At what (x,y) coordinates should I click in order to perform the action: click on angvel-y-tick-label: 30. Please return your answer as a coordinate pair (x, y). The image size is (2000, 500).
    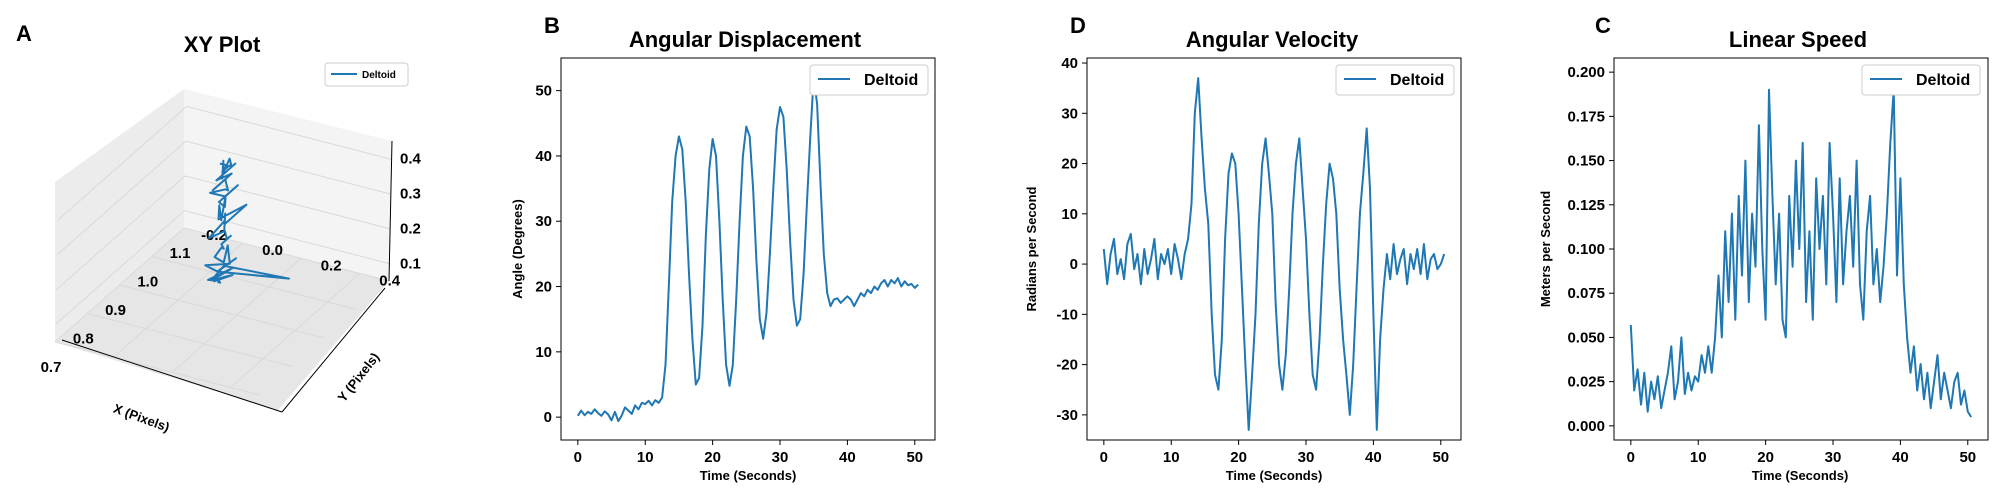
    Looking at the image, I should click on (1069, 113).